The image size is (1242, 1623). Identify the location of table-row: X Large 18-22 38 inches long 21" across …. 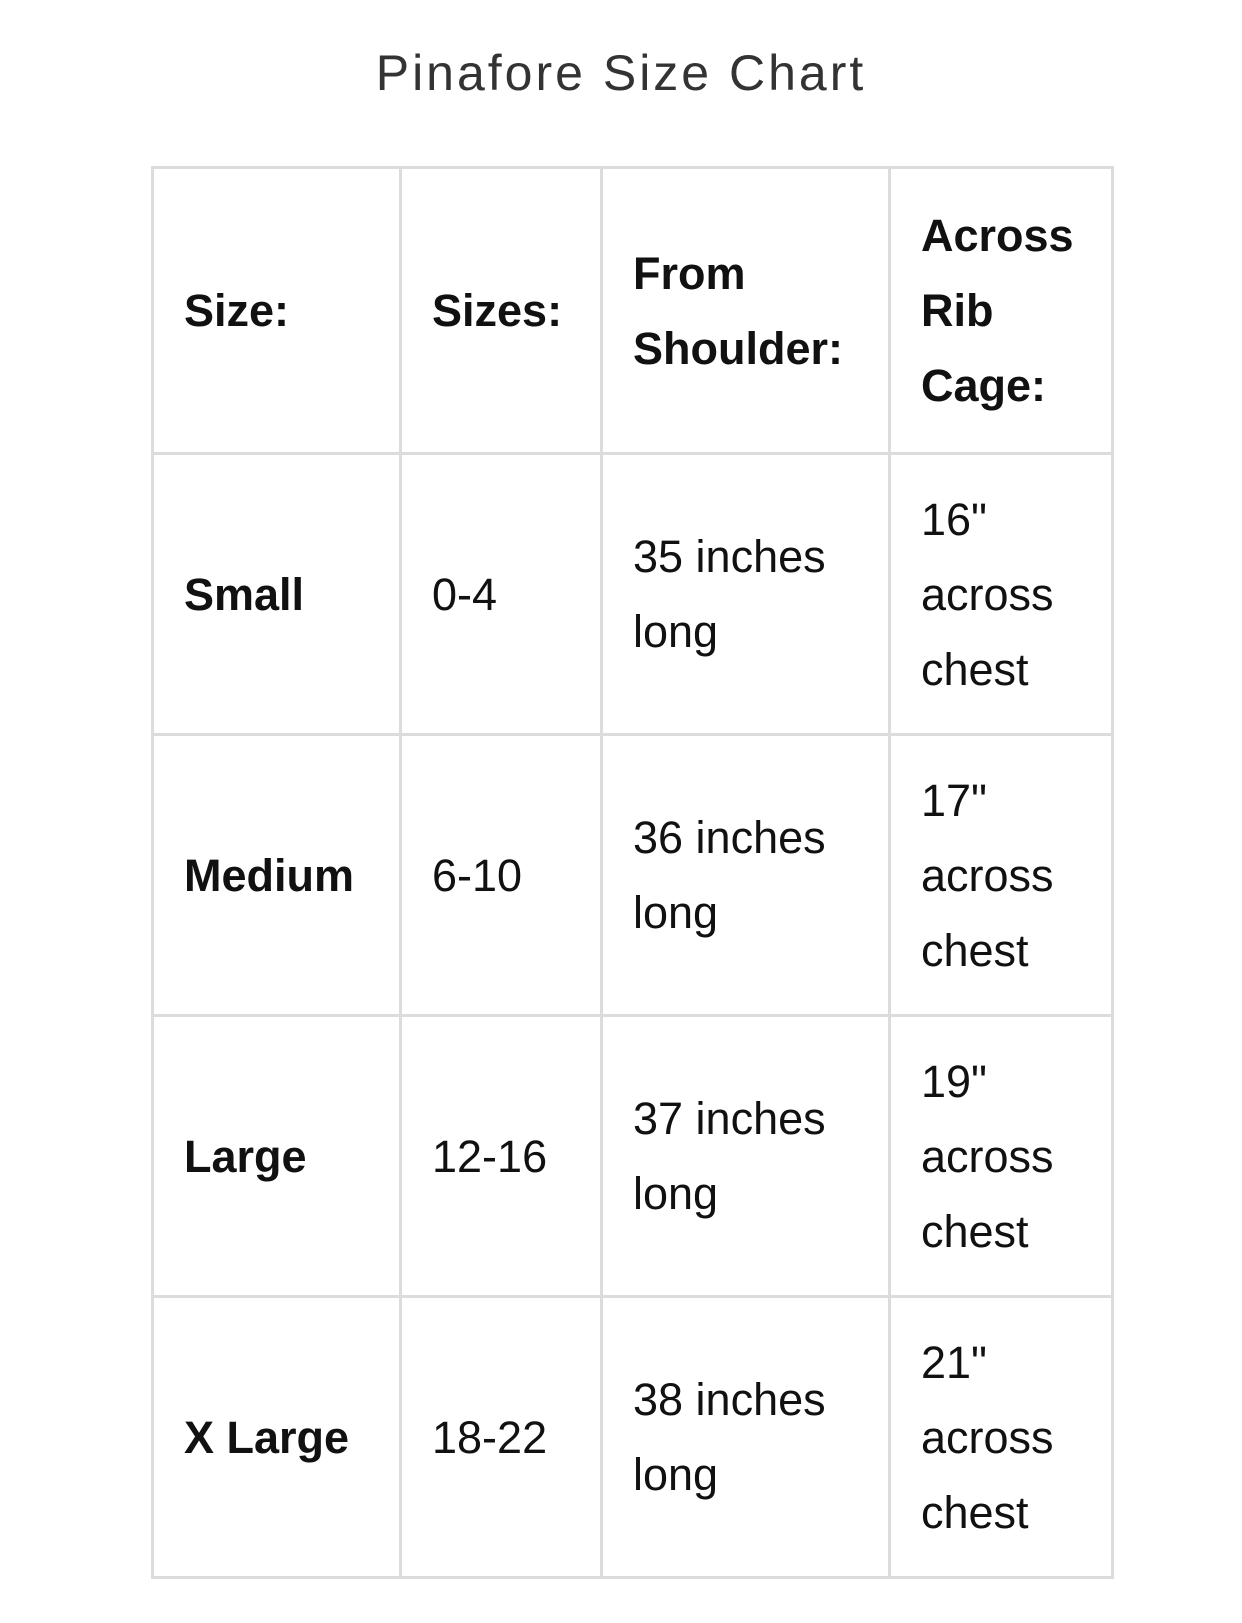
(632, 1437).